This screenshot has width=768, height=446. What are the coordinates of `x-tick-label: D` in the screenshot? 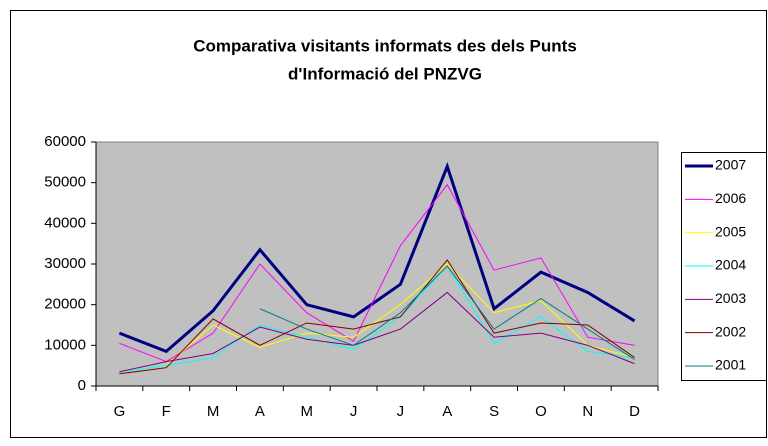 It's located at (634, 411).